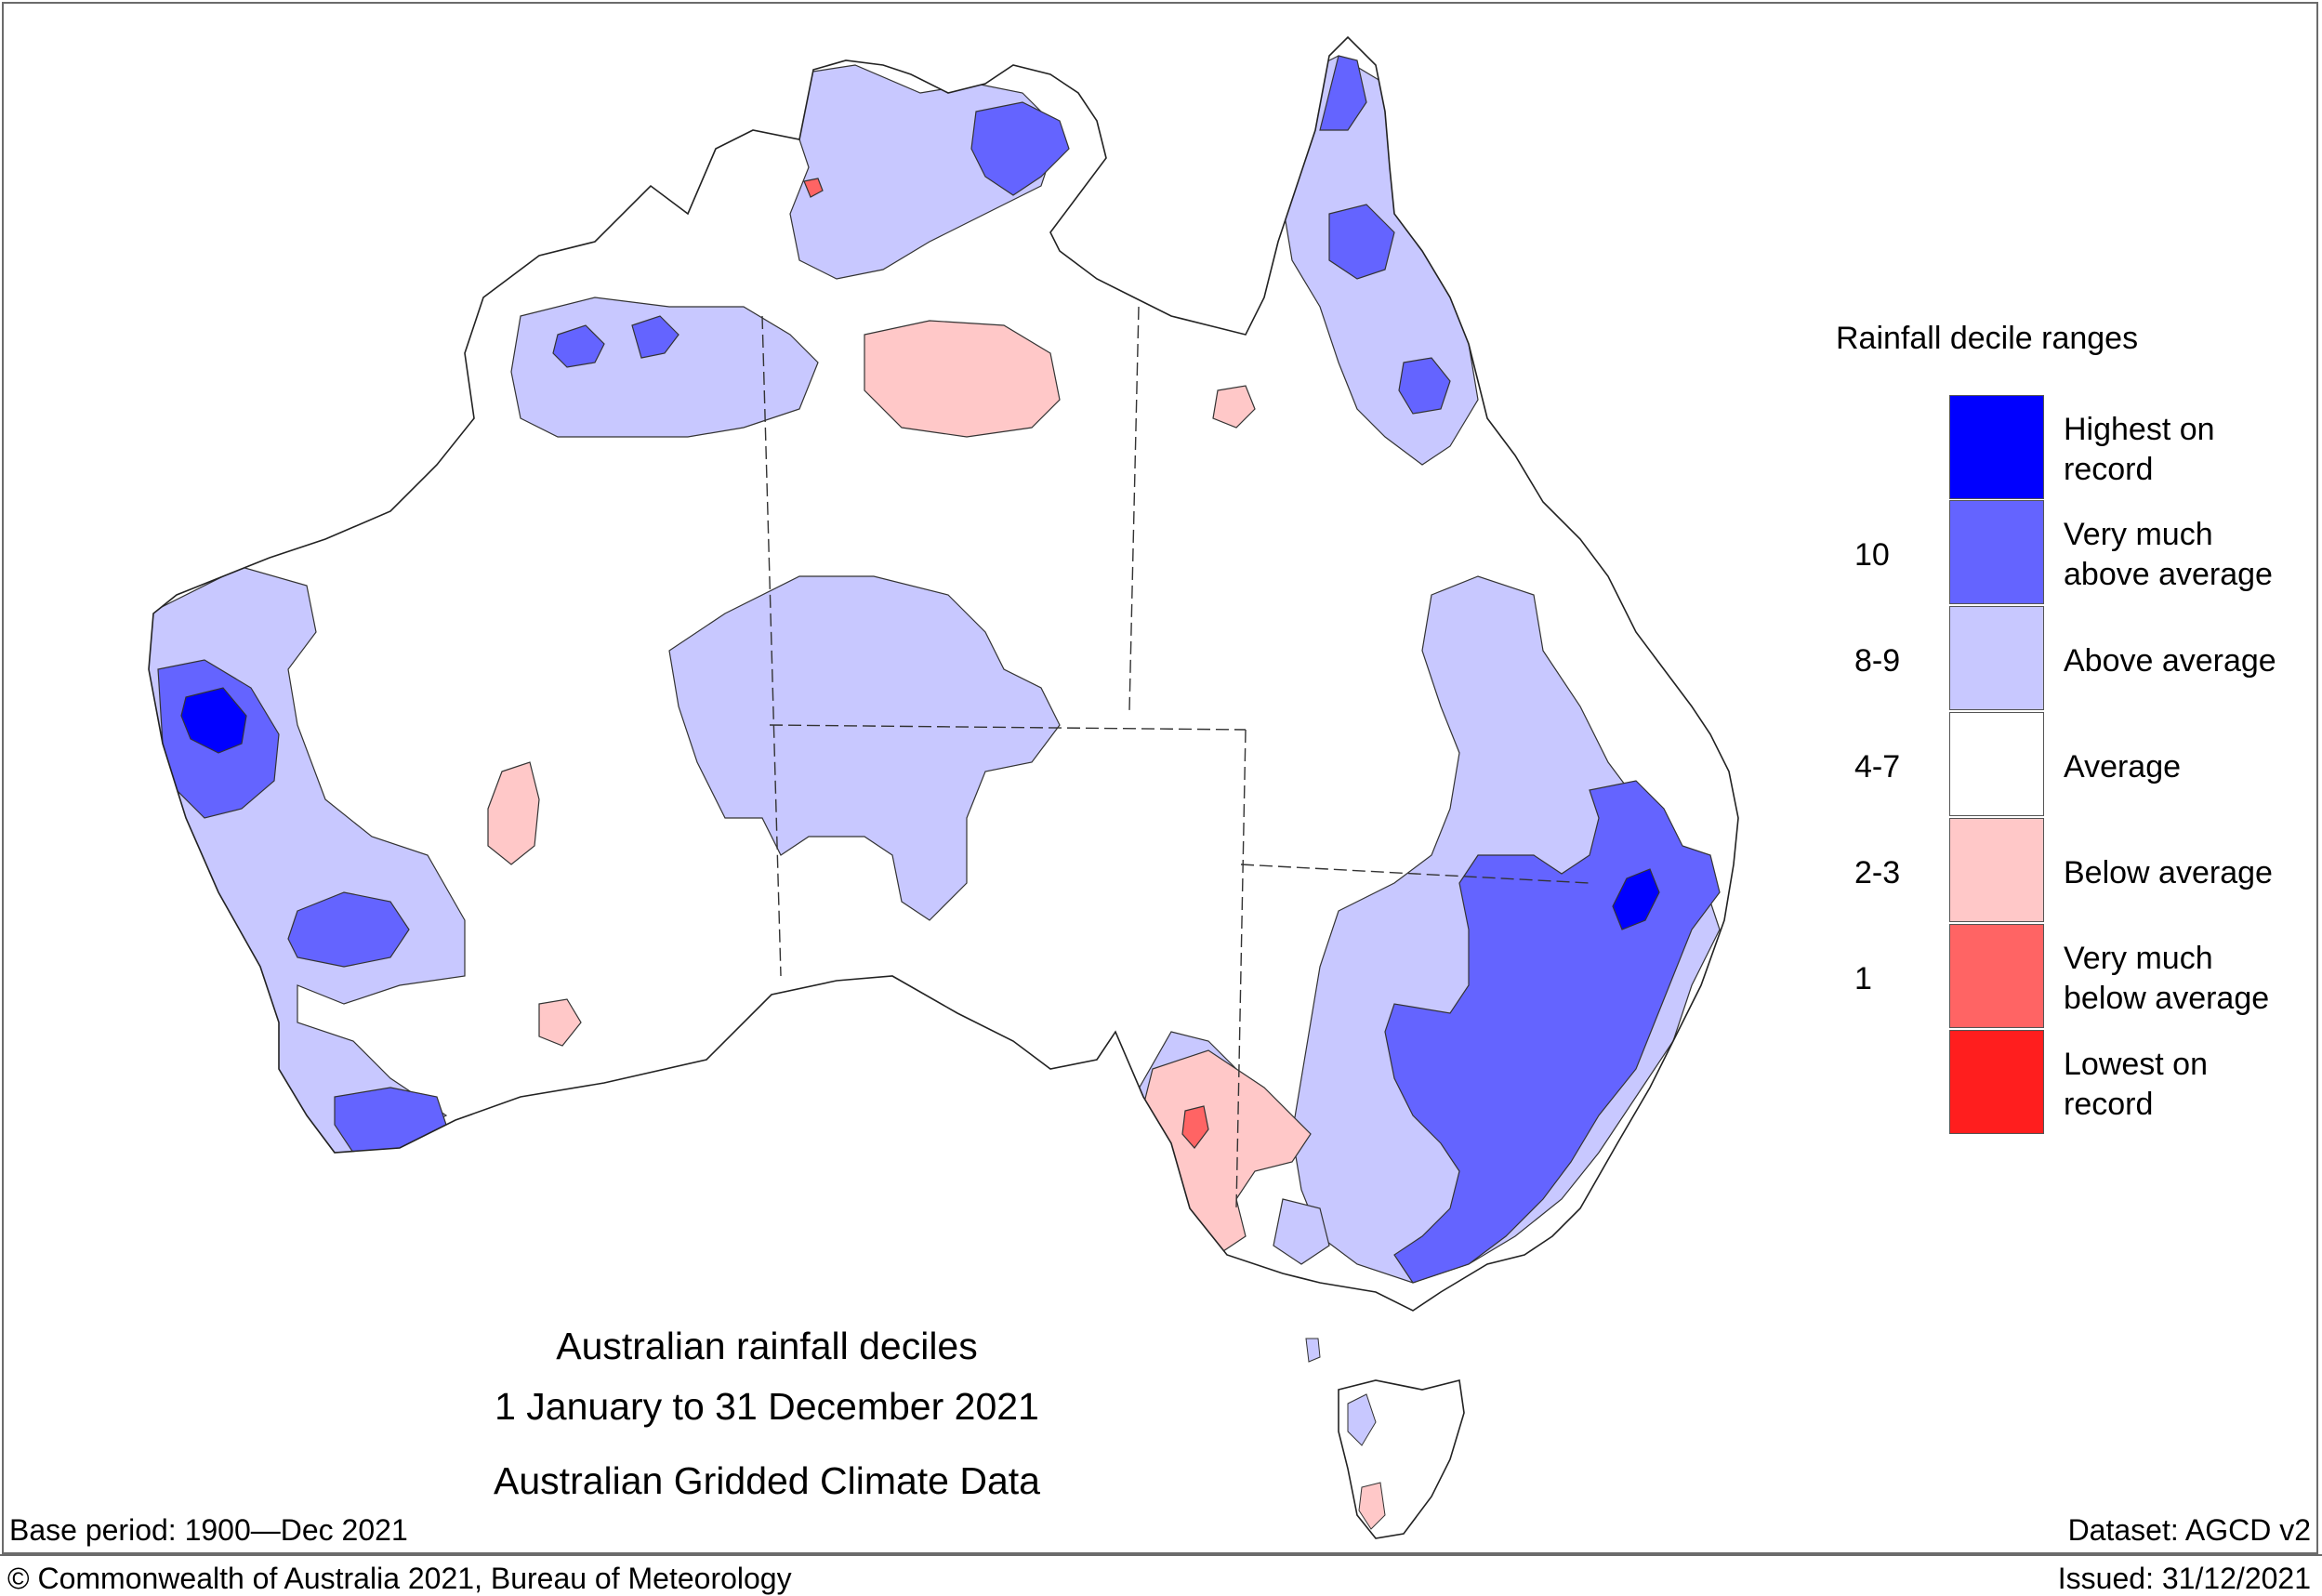 This screenshot has width=2322, height=1596. What do you see at coordinates (2139, 450) in the screenshot?
I see `legend-label-highest: Highest on record` at bounding box center [2139, 450].